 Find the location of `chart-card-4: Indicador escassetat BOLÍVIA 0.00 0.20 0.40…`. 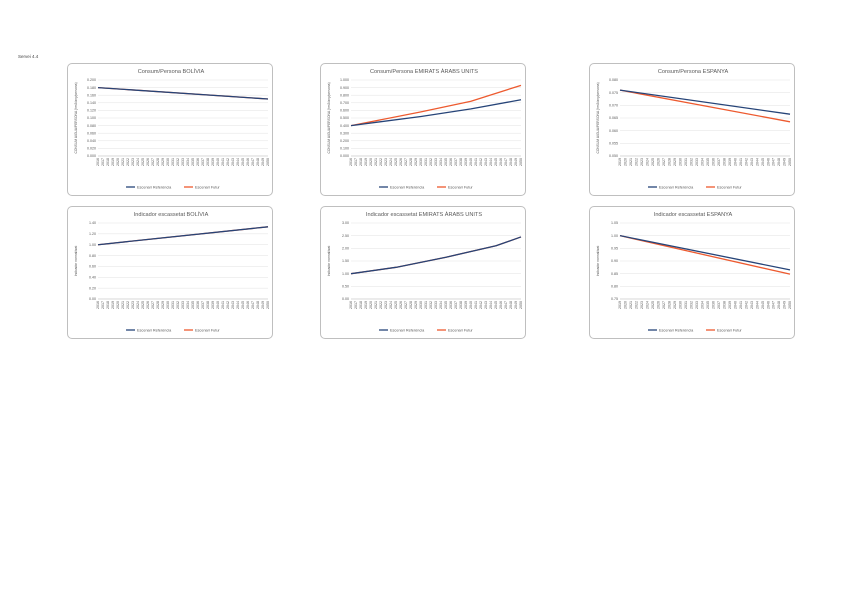

chart-card-4: Indicador escassetat BOLÍVIA 0.00 0.20 0.40… is located at coordinates (170, 272).